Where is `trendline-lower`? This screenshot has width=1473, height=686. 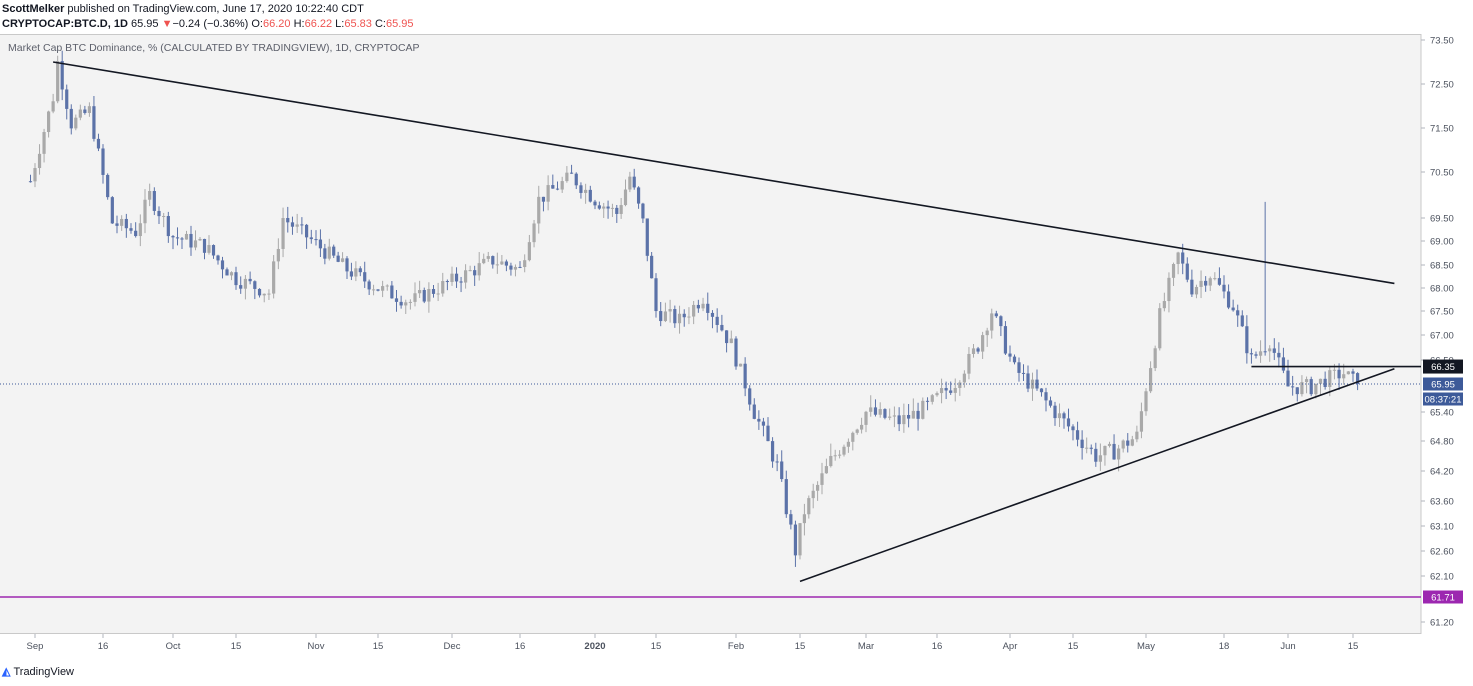
trendline-lower is located at coordinates (1097, 475).